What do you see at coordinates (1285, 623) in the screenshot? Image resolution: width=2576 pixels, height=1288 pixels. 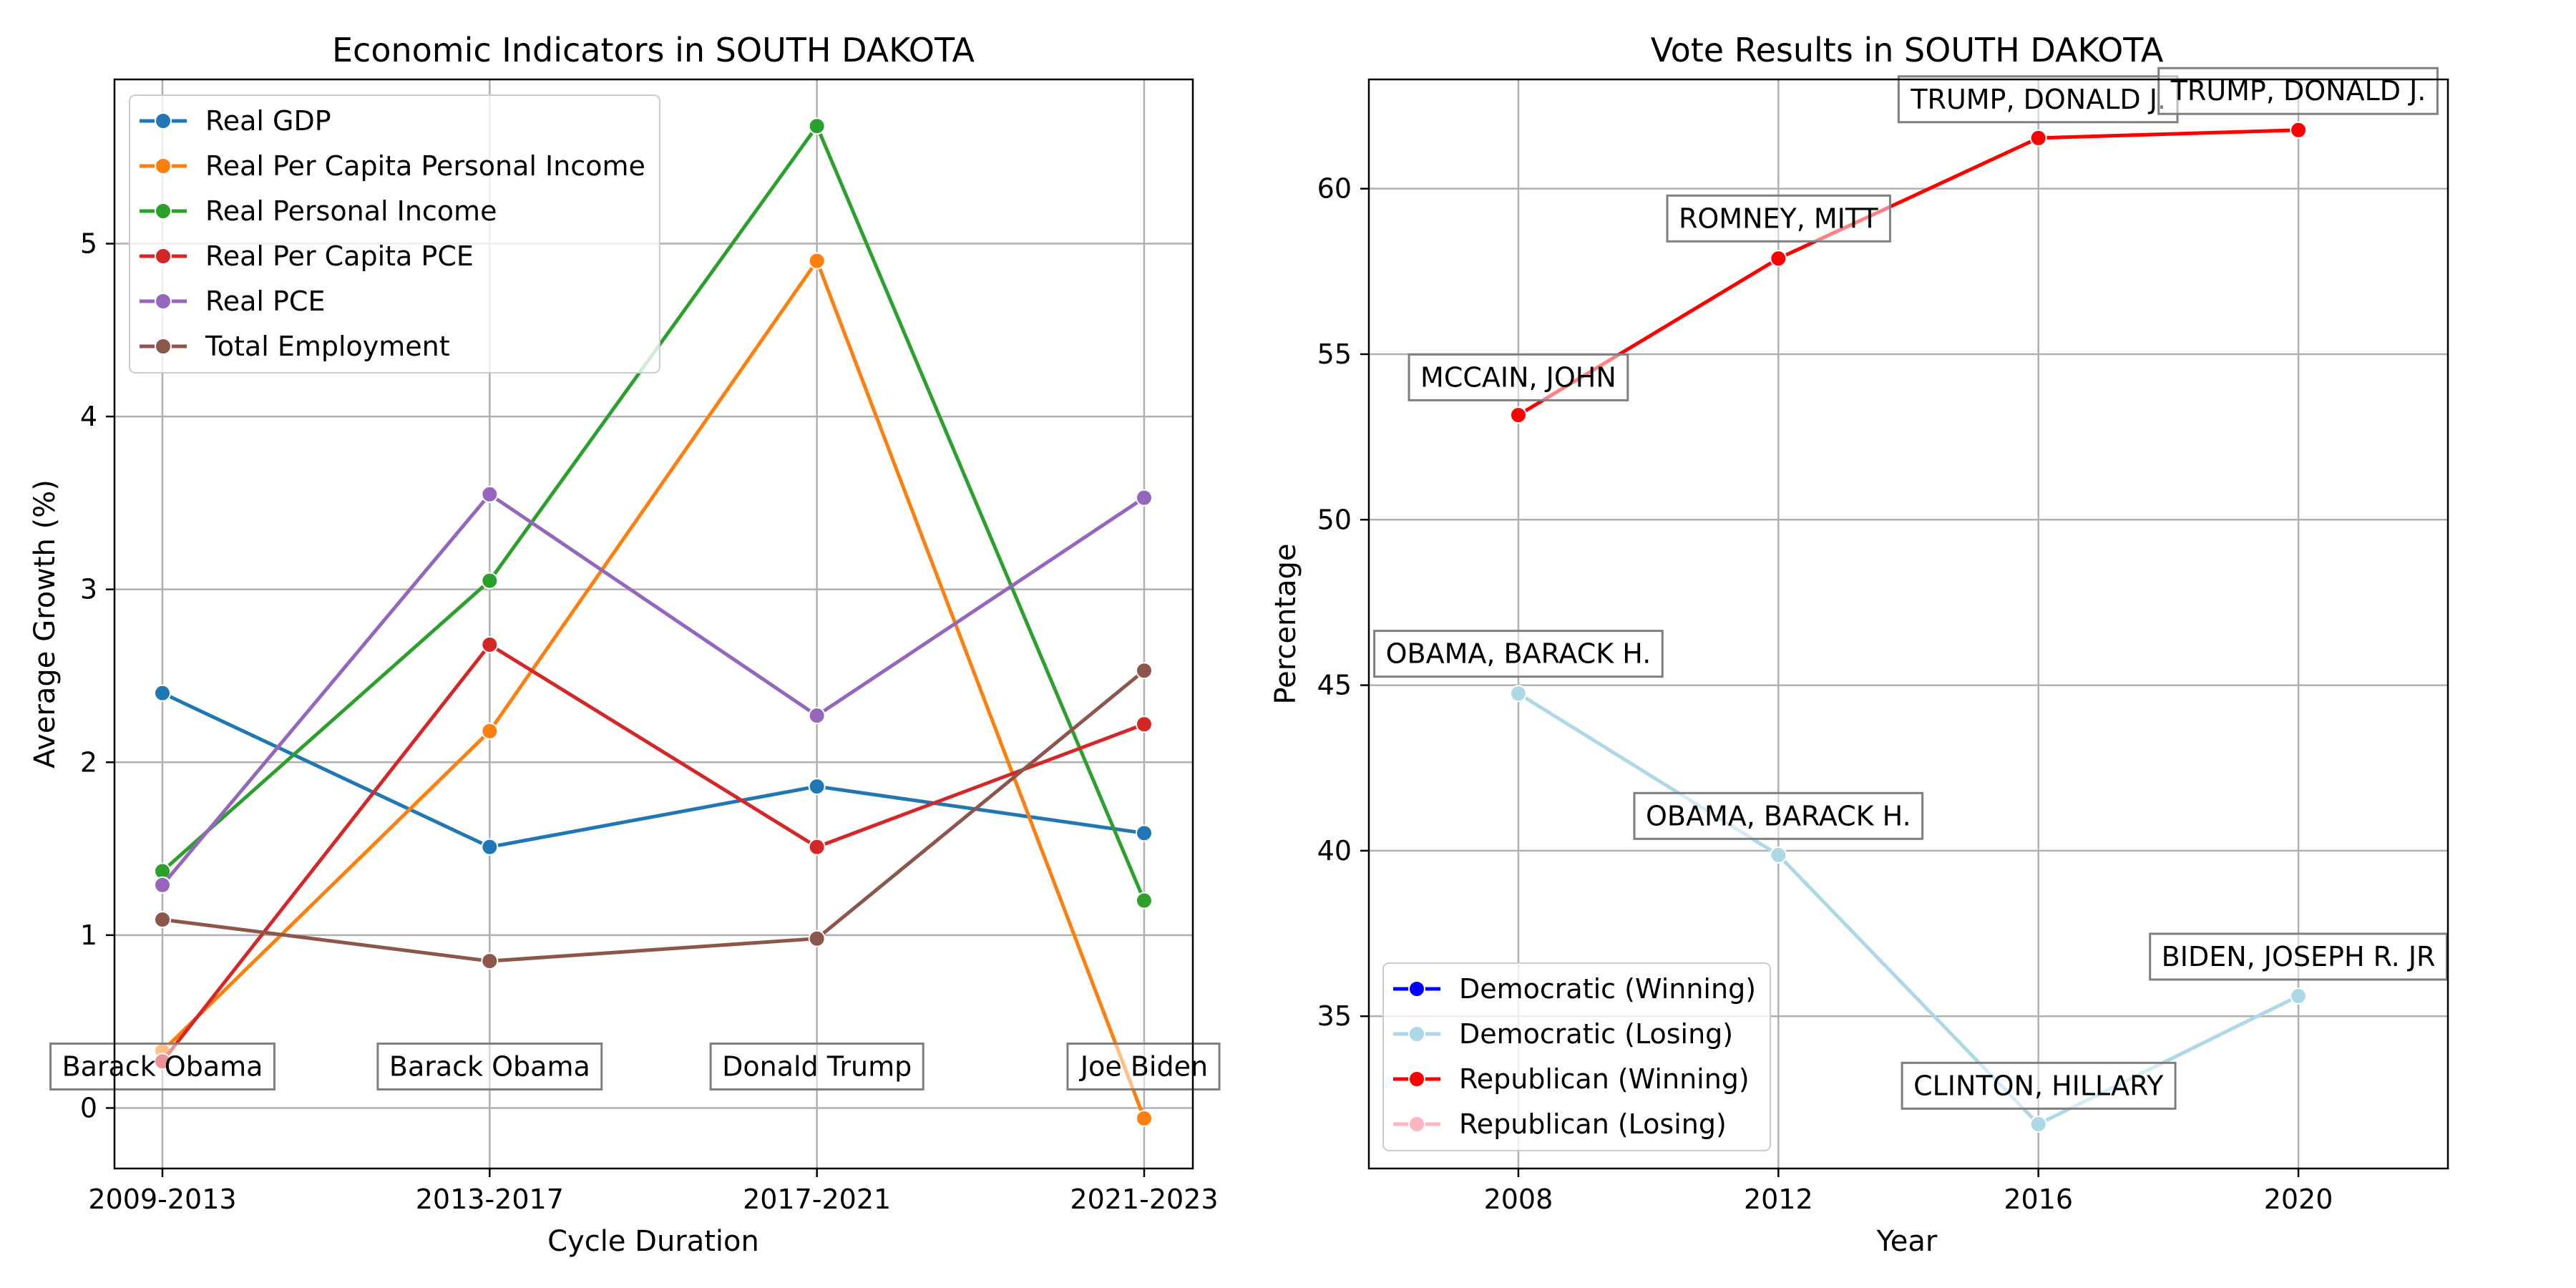 I see `vote-y-axis-label: Percentage` at bounding box center [1285, 623].